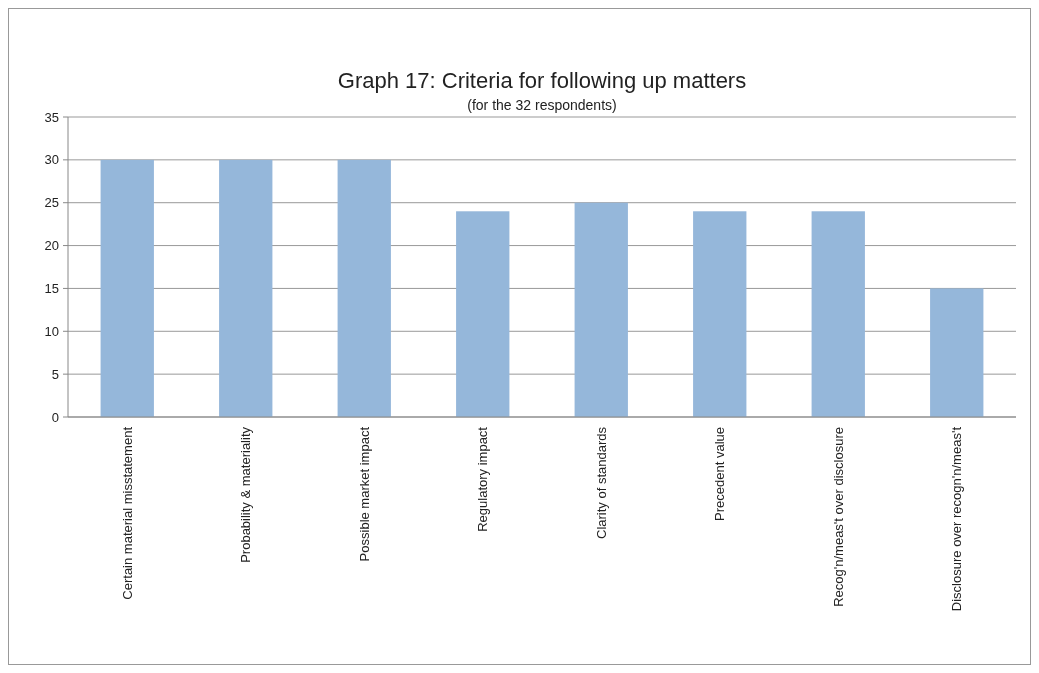  I want to click on y-tick-label: 25, so click(51, 203).